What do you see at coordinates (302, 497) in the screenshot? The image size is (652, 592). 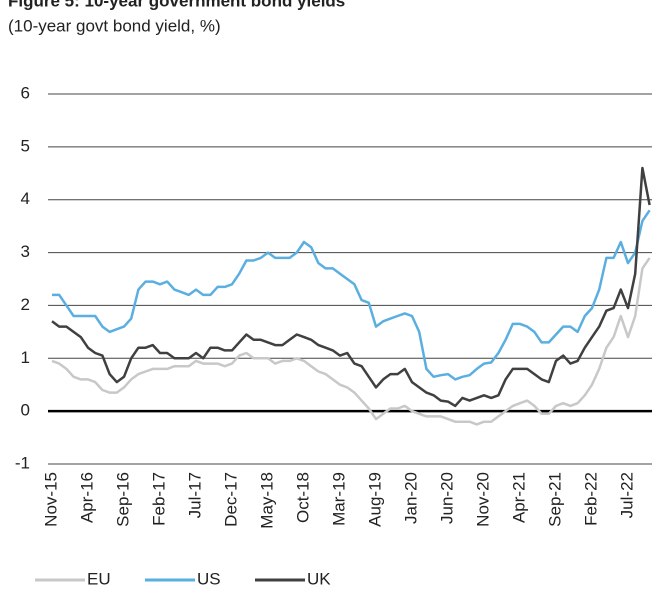 I see `x-tick-label: Oct-18` at bounding box center [302, 497].